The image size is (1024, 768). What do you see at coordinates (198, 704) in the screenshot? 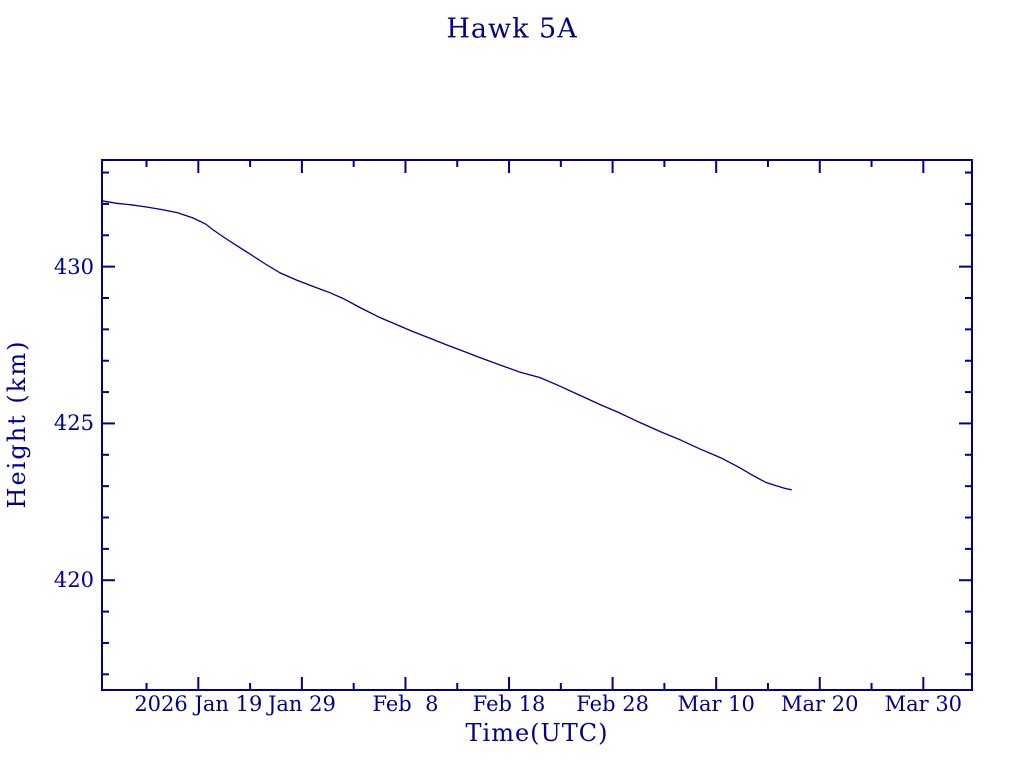
I see `x-tick-label: 2026 Jan 19` at bounding box center [198, 704].